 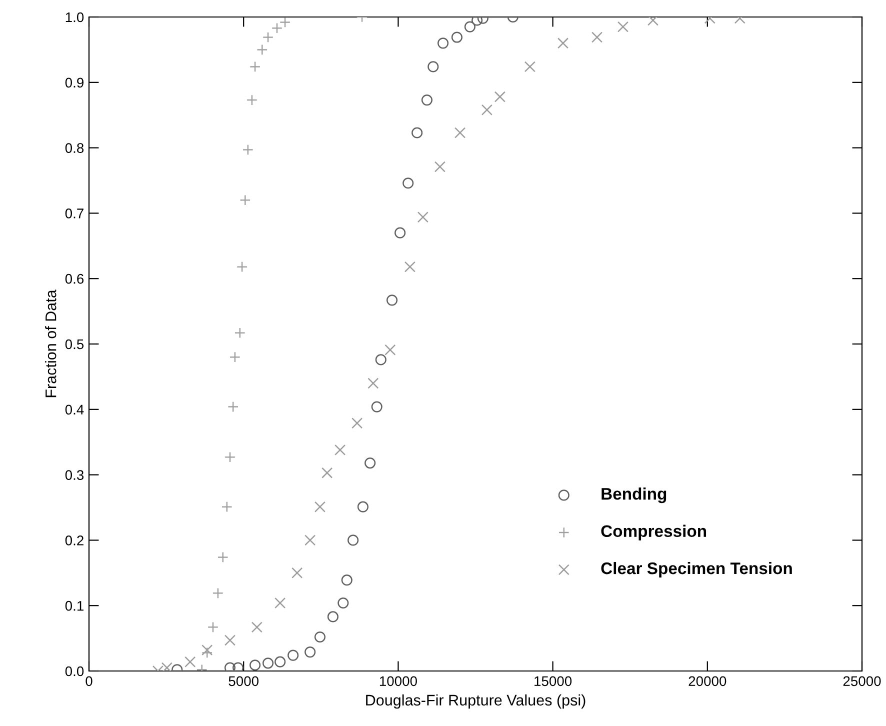 I want to click on y-axis-title: Fraction of Data, so click(x=50, y=344).